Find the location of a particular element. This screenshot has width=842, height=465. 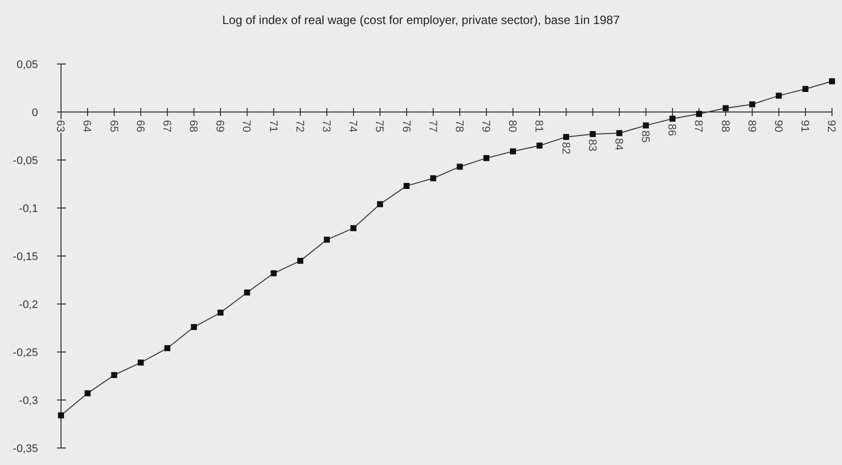

y-tick-label: -0,3 is located at coordinates (28, 400).